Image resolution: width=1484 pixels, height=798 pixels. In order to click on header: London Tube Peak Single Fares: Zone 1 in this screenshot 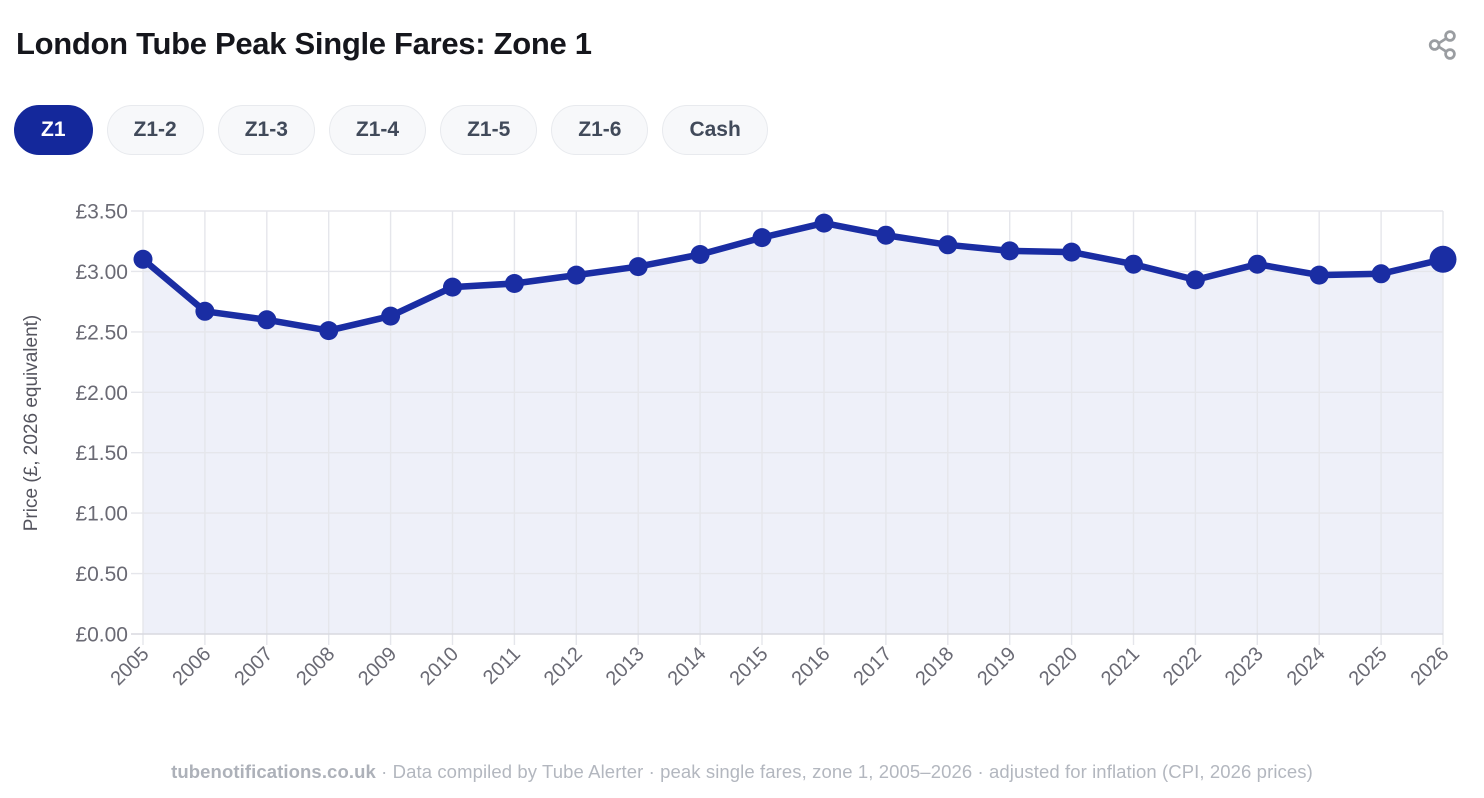, I will do `click(742, 33)`.